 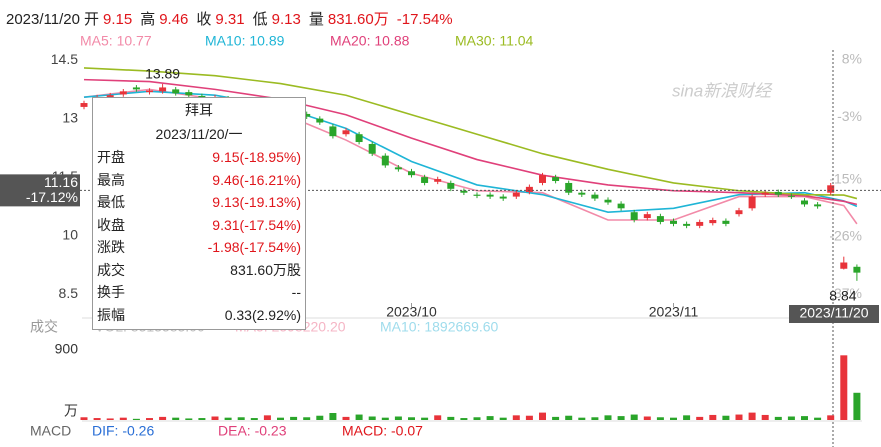 What do you see at coordinates (44, 327) in the screenshot?
I see `volume-label: 成交` at bounding box center [44, 327].